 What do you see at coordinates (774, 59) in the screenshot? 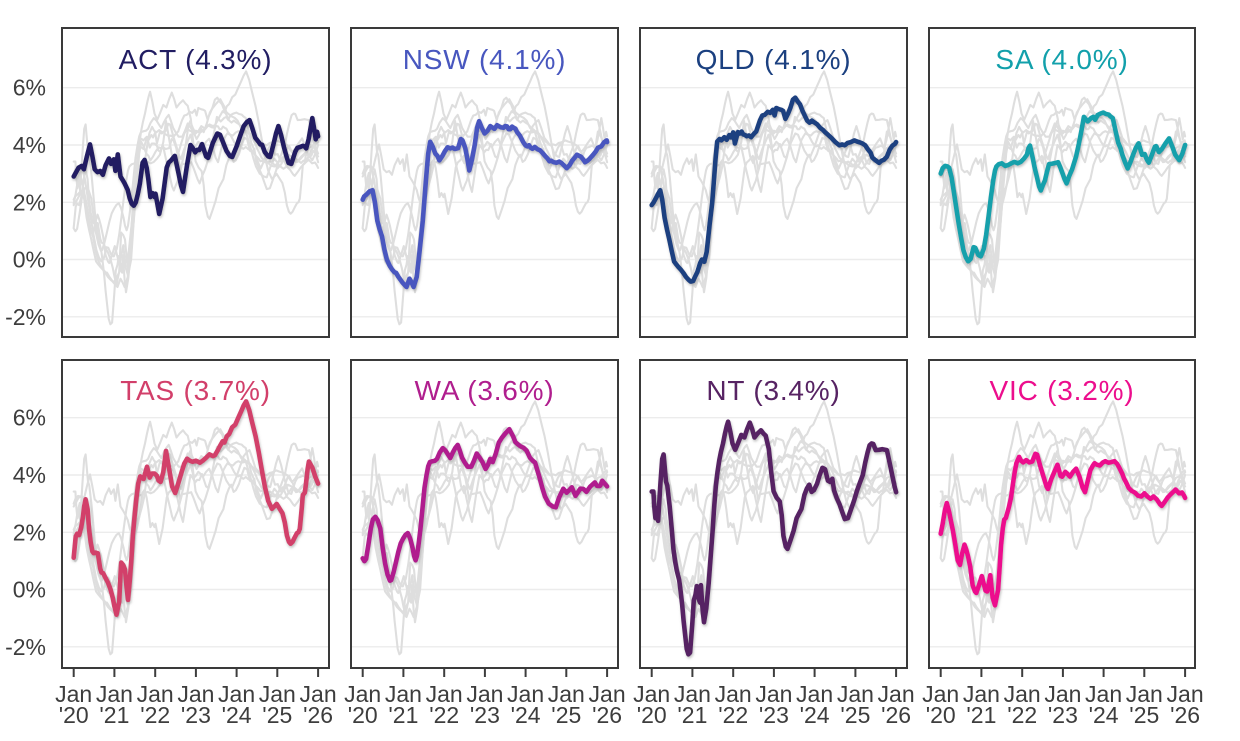
I see `svg-text: QLD (4.1%)` at bounding box center [774, 59].